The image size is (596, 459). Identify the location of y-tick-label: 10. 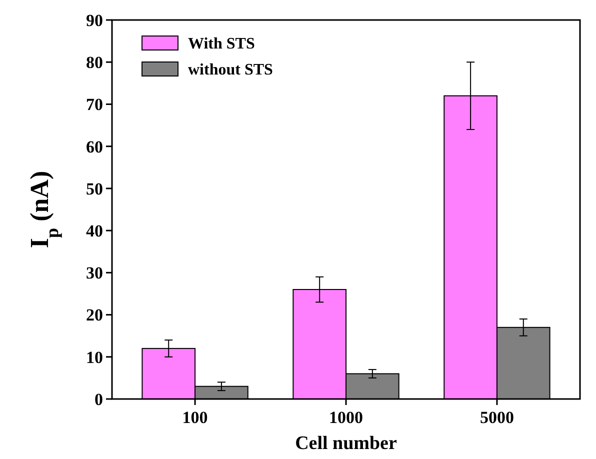
(94, 357).